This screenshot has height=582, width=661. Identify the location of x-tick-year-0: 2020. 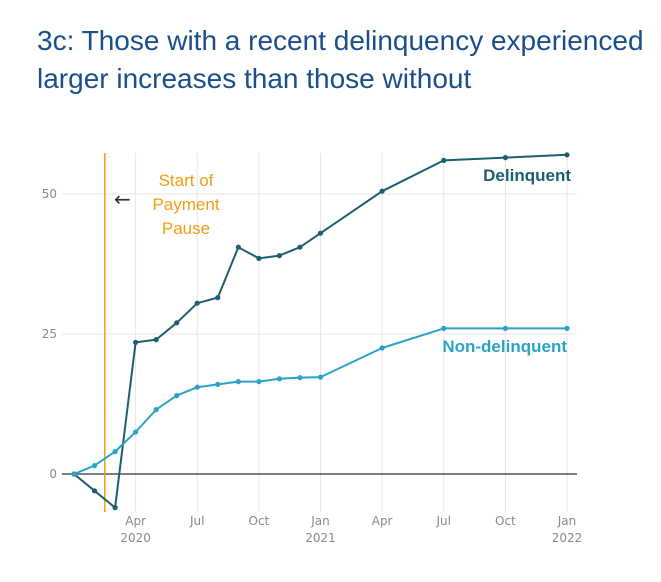
(135, 538).